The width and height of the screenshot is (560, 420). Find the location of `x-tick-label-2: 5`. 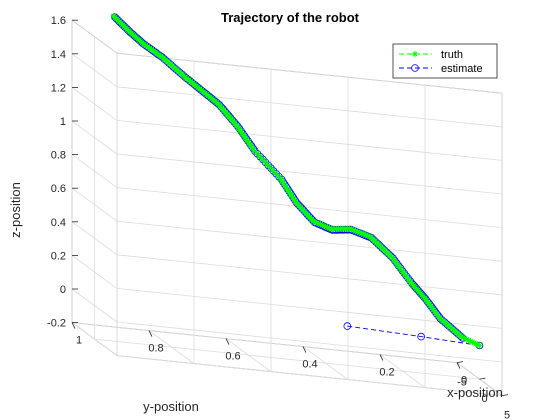

x-tick-label-2: 5 is located at coordinates (507, 415).